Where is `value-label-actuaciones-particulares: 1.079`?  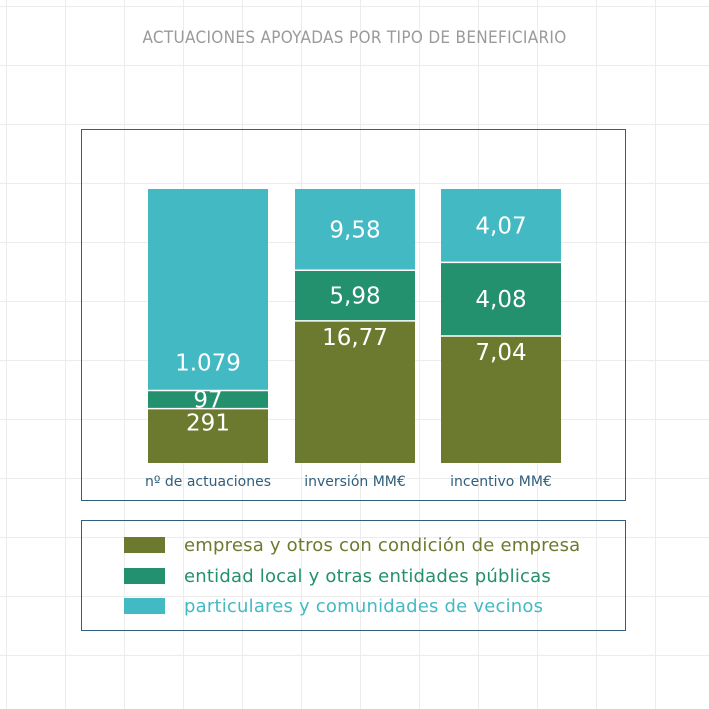 value-label-actuaciones-particulares: 1.079 is located at coordinates (208, 364).